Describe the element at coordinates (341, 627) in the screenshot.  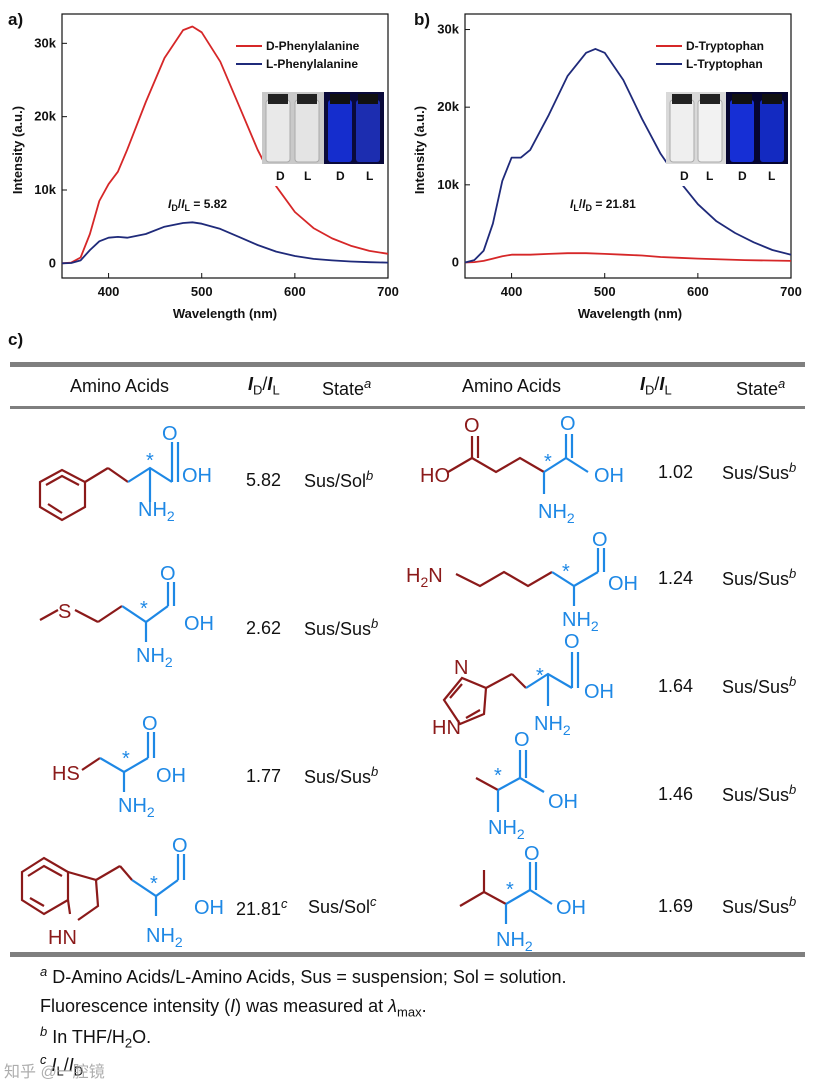
I see `state-methionine: Sus/Susb` at that location.